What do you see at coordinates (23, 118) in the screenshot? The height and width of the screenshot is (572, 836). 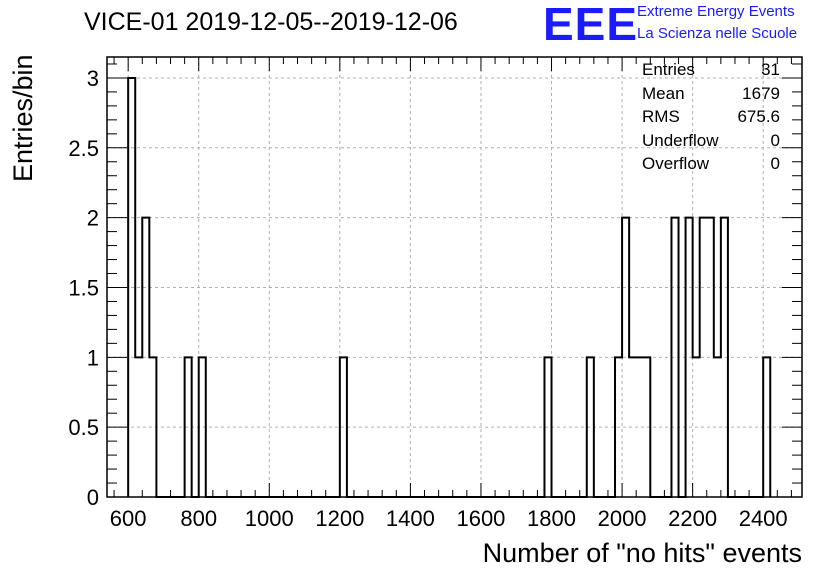 I see `y-axis-label: Entries/bin` at bounding box center [23, 118].